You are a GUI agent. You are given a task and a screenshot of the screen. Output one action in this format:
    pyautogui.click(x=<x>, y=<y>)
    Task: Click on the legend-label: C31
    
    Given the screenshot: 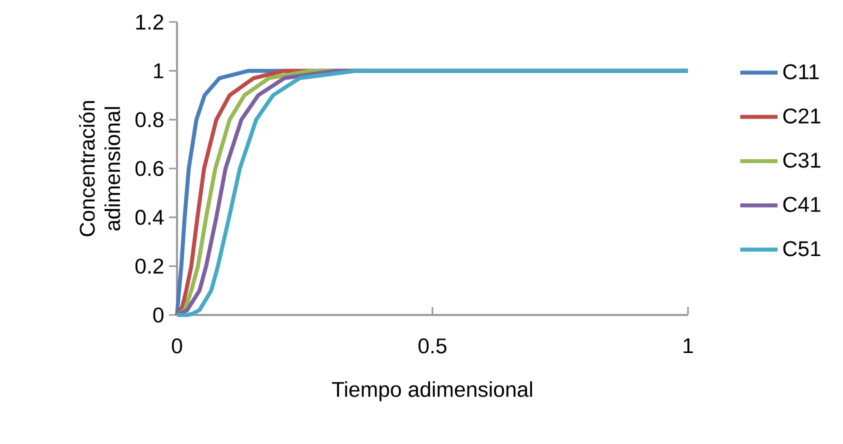 What is the action you would take?
    pyautogui.click(x=801, y=160)
    